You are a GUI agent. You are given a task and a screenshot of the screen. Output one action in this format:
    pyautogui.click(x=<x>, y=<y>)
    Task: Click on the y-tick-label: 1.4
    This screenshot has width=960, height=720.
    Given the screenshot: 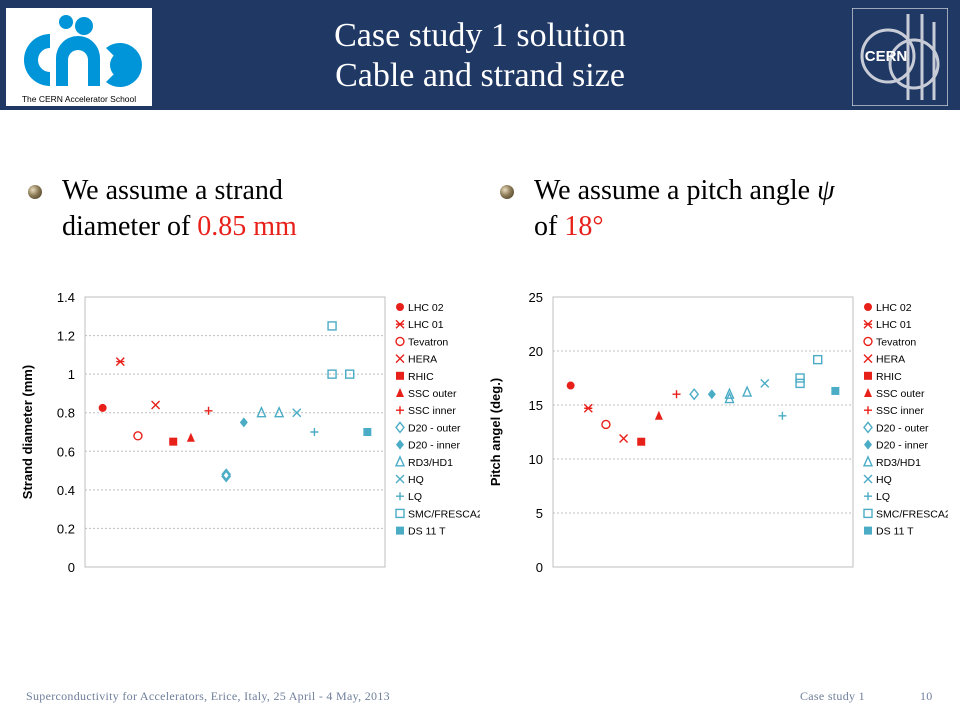 What is the action you would take?
    pyautogui.click(x=66, y=297)
    